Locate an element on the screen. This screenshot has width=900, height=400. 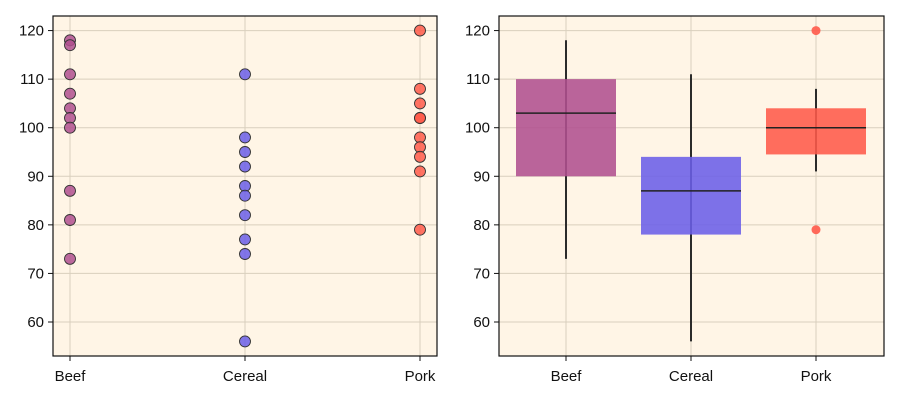
scatter-ytick-label: 120 is located at coordinates (31, 31).